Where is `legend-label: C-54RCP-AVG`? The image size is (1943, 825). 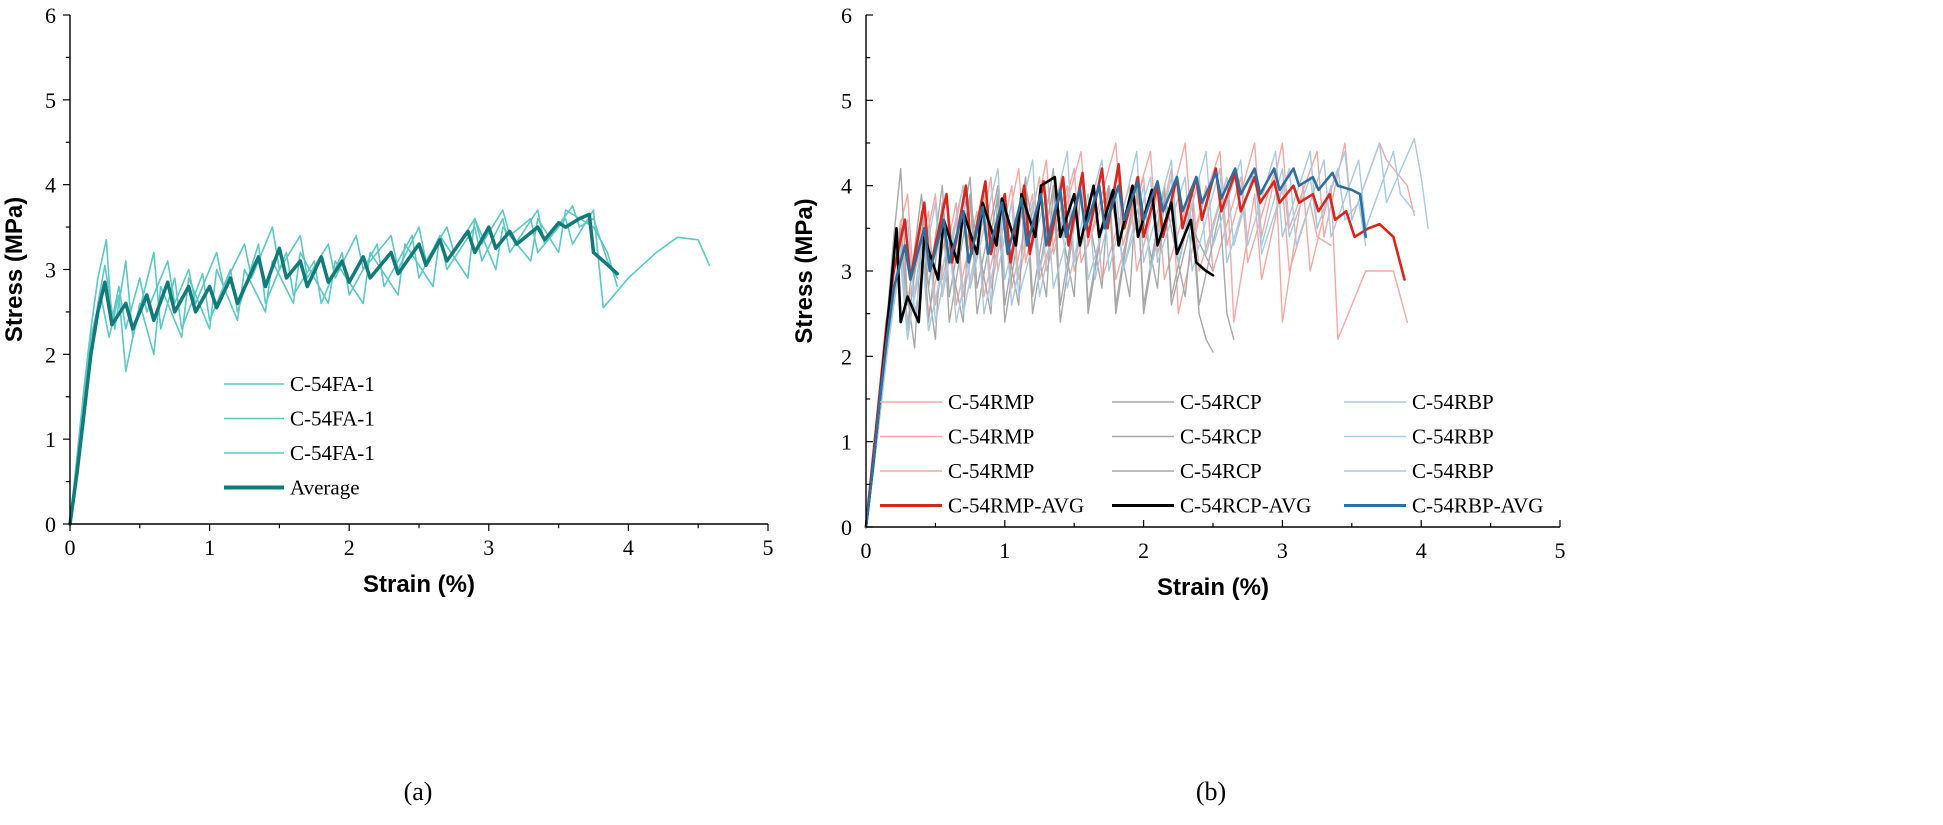
legend-label: C-54RCP-AVG is located at coordinates (1245, 506).